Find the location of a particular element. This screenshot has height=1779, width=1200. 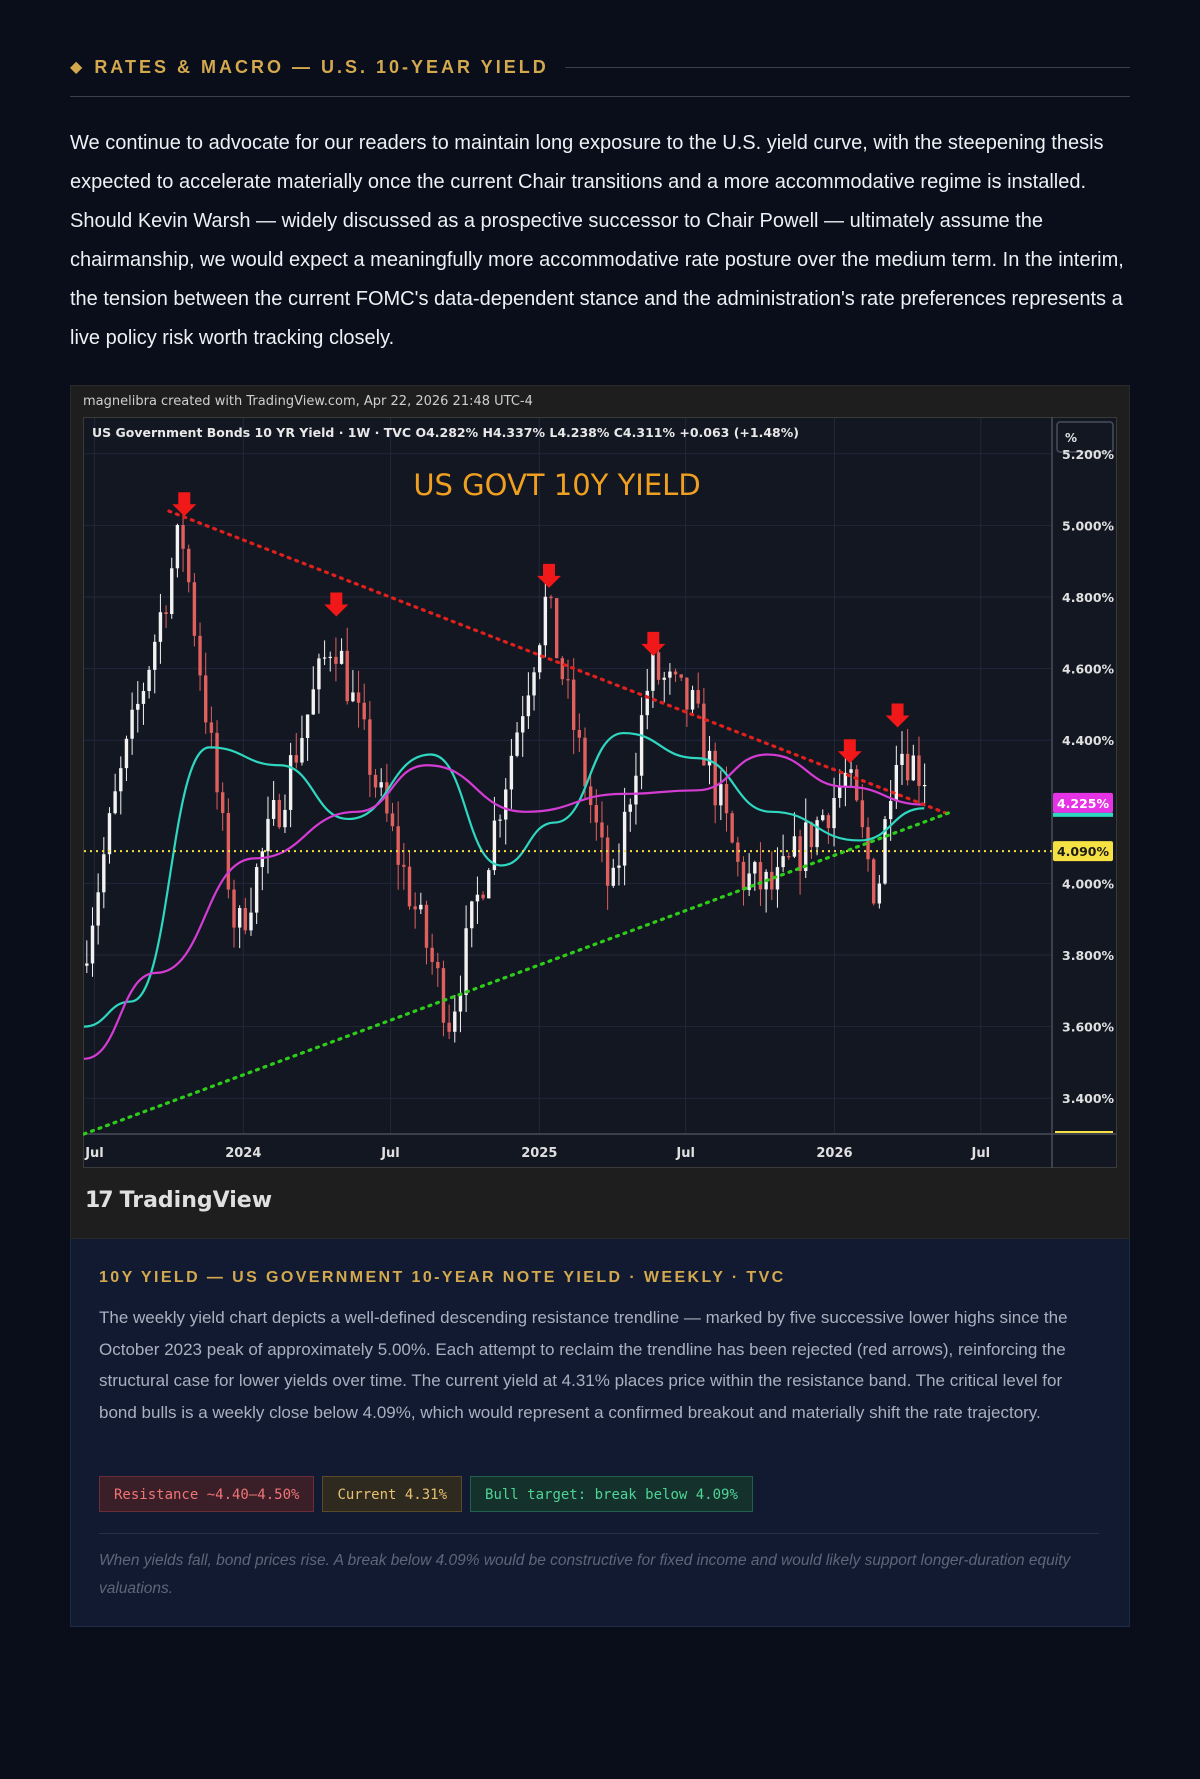

x-tick-label: 2026 is located at coordinates (834, 1153).